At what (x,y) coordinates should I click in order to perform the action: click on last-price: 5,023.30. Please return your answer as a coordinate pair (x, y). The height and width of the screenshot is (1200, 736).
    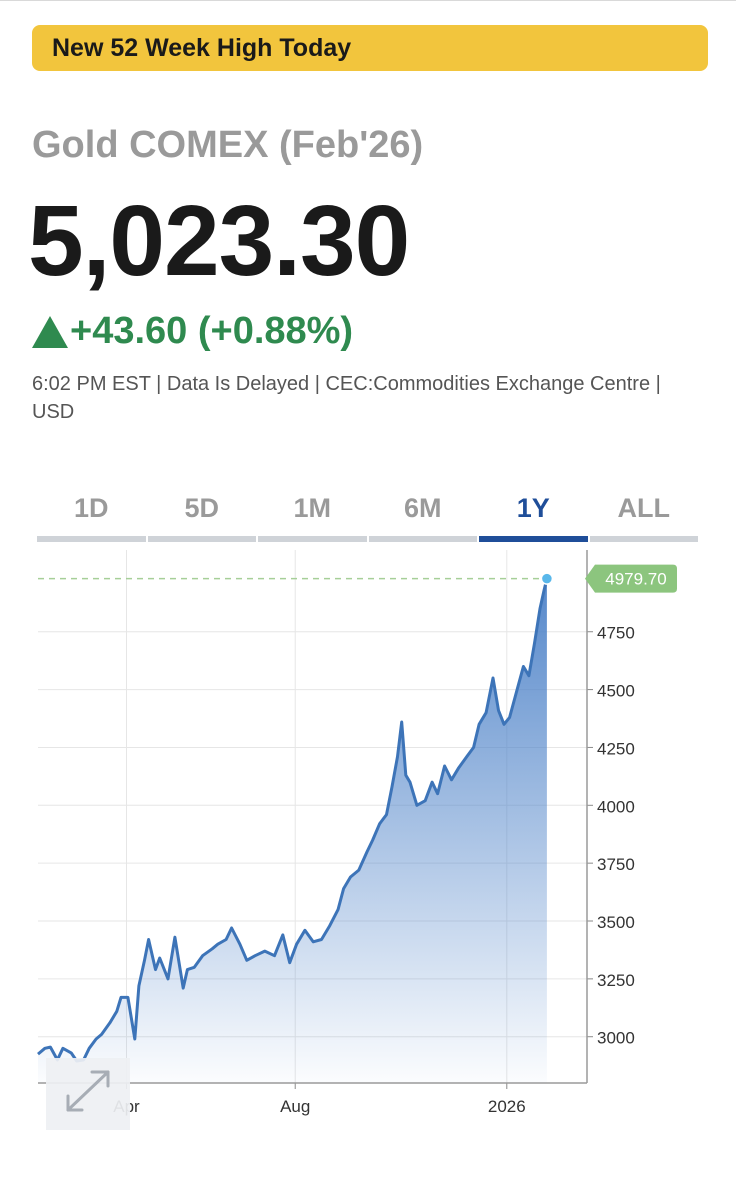
    Looking at the image, I should click on (219, 241).